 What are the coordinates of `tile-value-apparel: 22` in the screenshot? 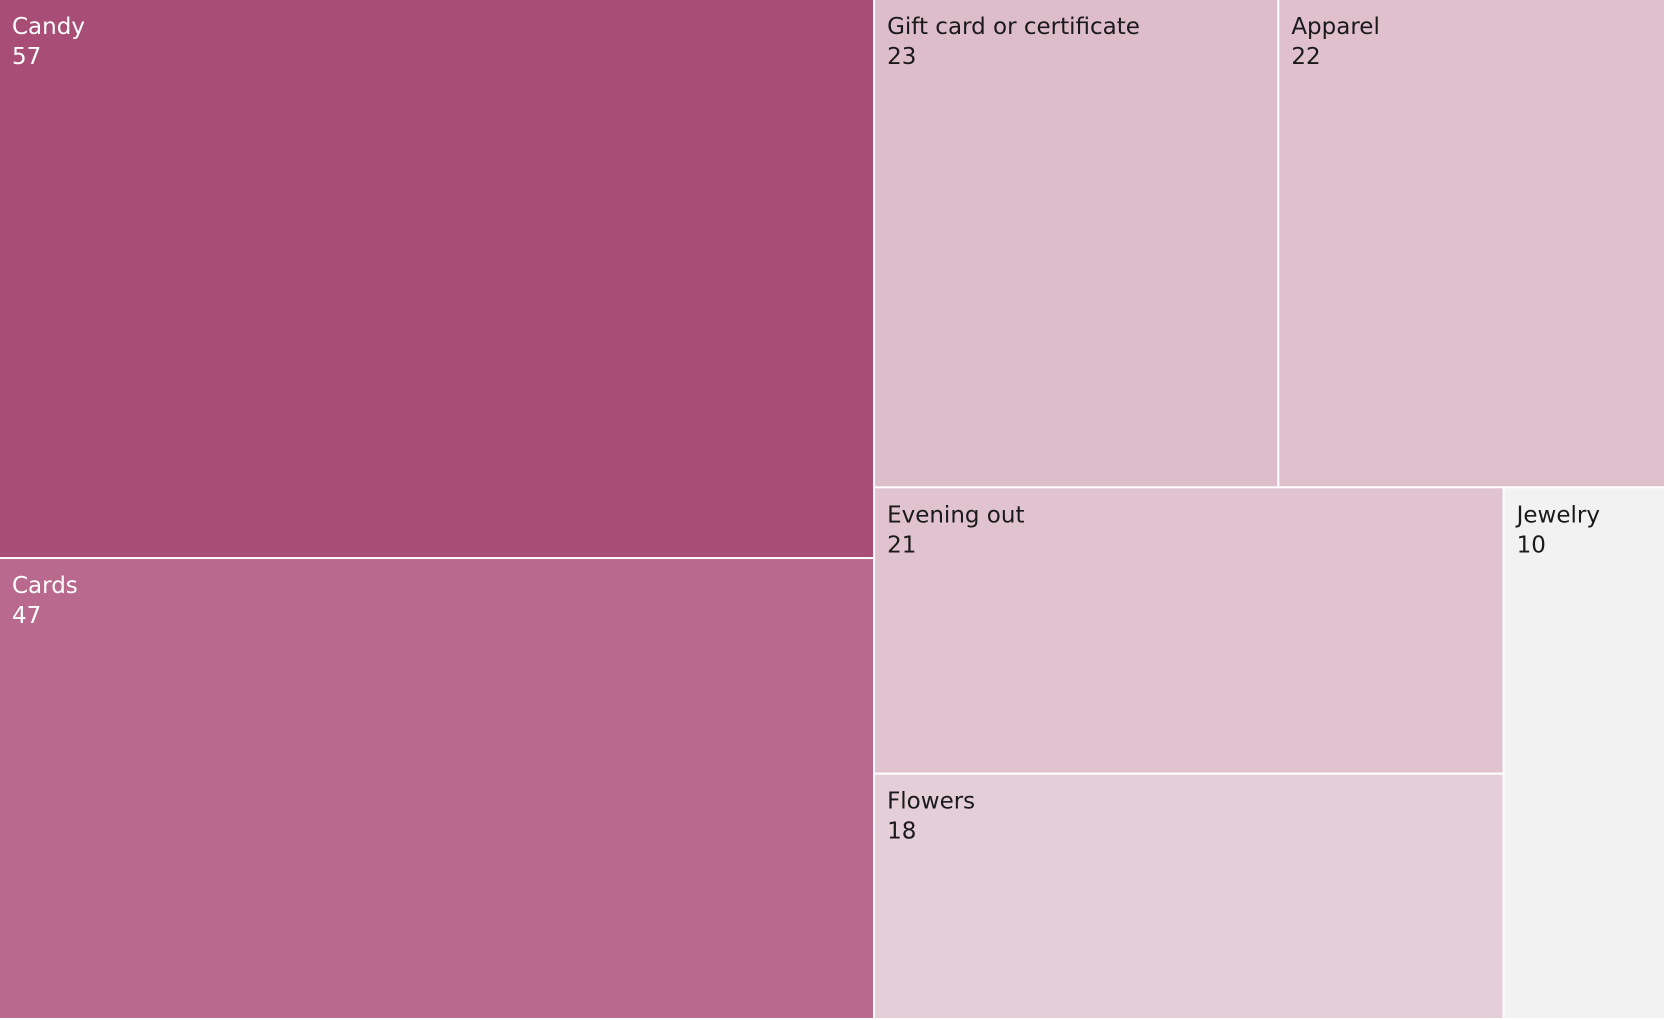 It's located at (1305, 57).